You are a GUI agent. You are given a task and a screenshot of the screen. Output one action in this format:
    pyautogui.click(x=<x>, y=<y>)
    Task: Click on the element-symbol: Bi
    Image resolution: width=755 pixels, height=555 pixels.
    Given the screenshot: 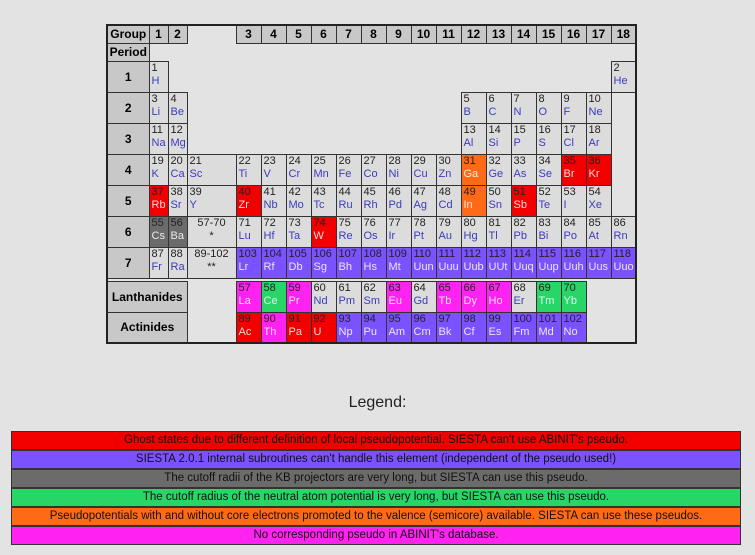 What is the action you would take?
    pyautogui.click(x=543, y=235)
    